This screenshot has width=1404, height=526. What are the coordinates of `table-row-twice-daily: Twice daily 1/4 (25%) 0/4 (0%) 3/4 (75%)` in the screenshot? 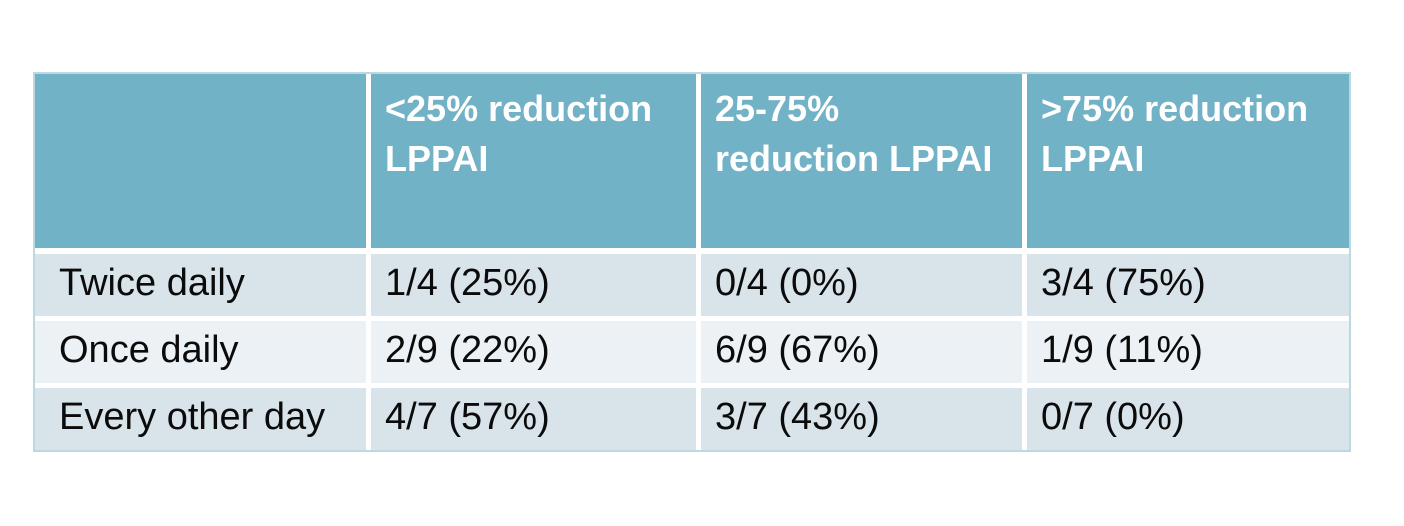 It's located at (692, 287).